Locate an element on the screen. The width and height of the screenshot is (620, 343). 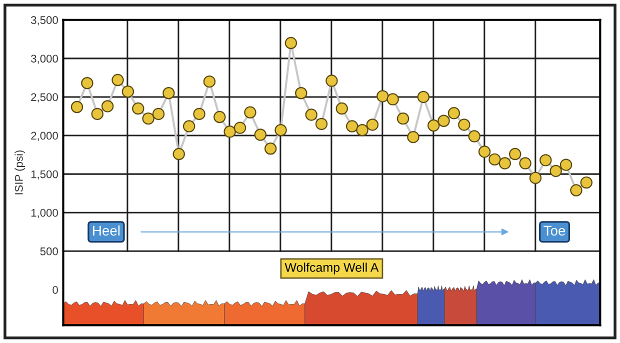
y-tick-label: 1,500 is located at coordinates (44, 175).